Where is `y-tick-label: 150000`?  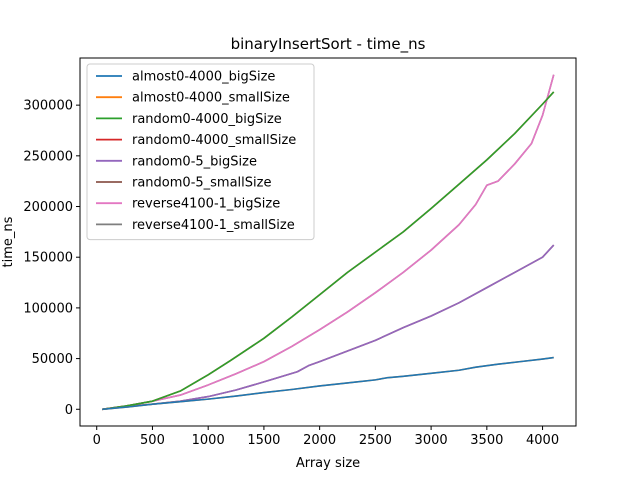
y-tick-label: 150000 is located at coordinates (48, 258).